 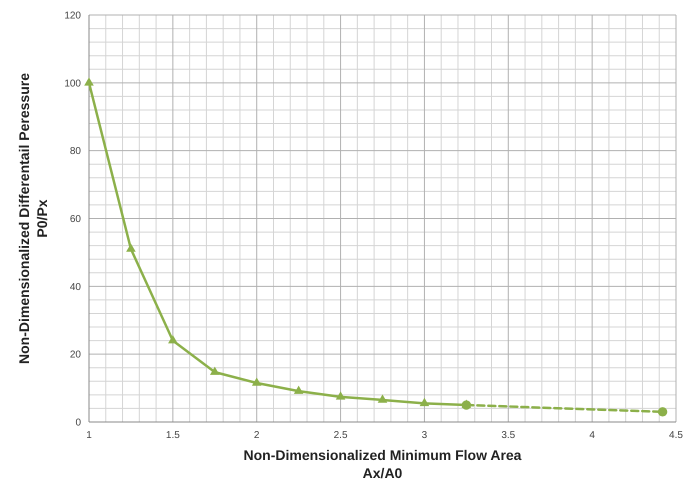 I want to click on y-tick-label: 60, so click(x=76, y=219).